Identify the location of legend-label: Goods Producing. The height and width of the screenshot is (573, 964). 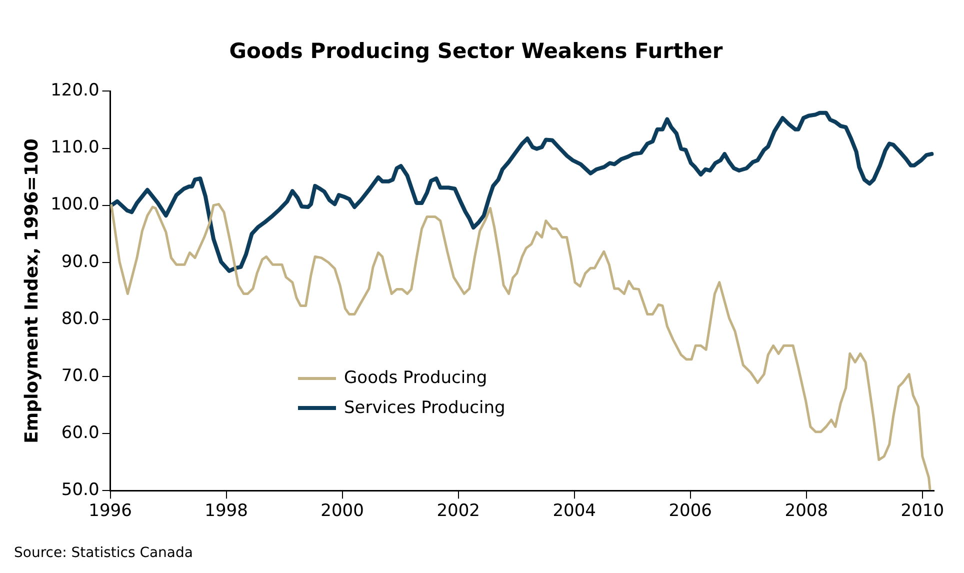
(416, 378).